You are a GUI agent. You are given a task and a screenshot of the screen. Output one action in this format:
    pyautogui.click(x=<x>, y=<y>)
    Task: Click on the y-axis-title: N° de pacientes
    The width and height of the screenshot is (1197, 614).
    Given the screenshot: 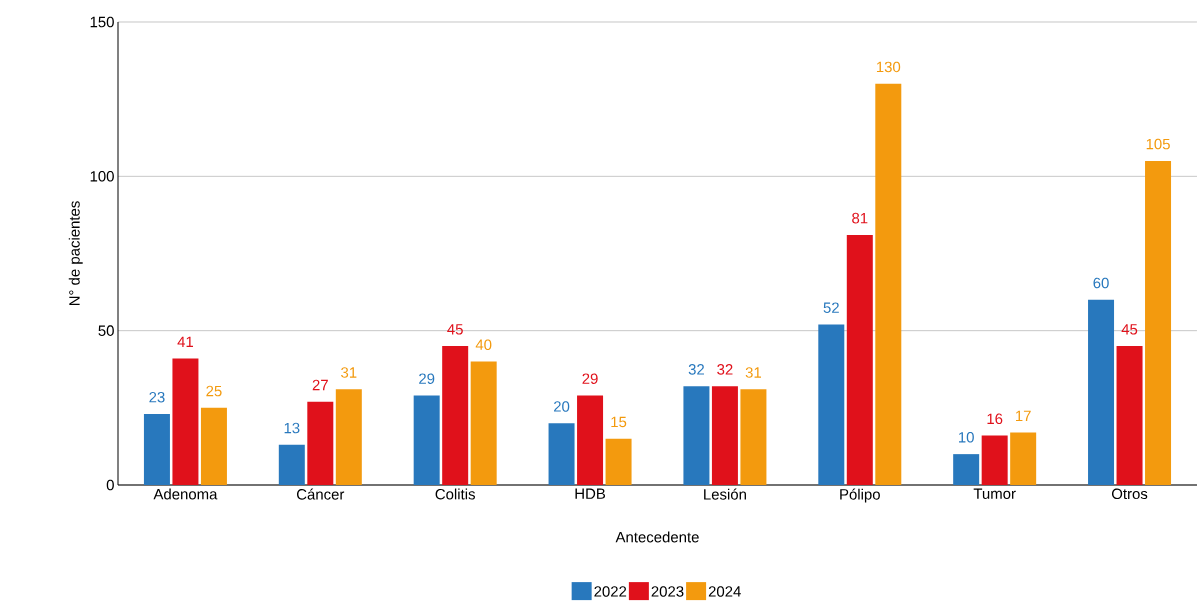 What is the action you would take?
    pyautogui.click(x=75, y=253)
    